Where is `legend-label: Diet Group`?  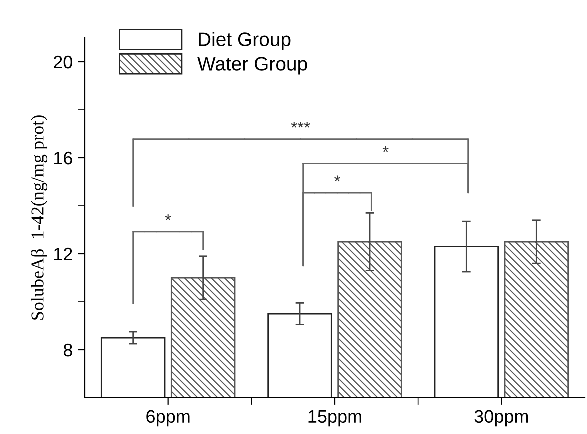
legend-label: Diet Group is located at coordinates (245, 41).